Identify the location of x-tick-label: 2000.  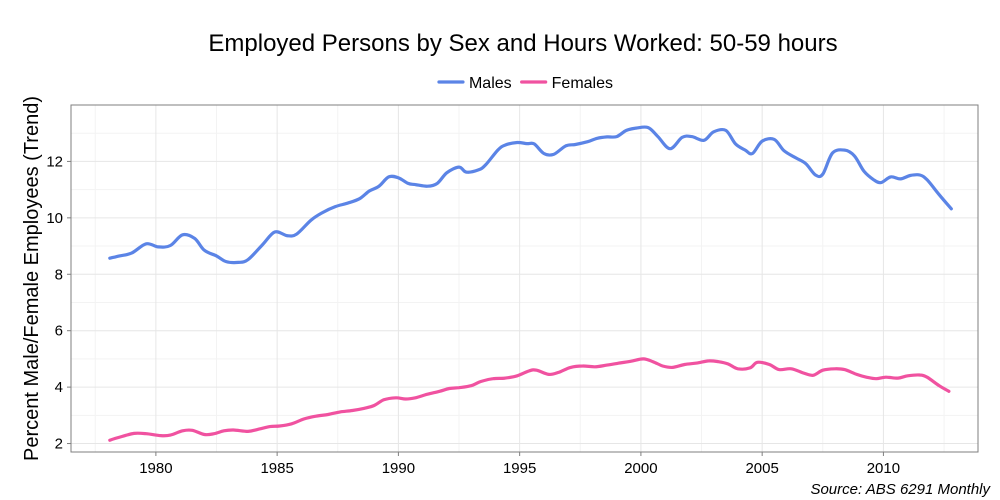
(640, 468).